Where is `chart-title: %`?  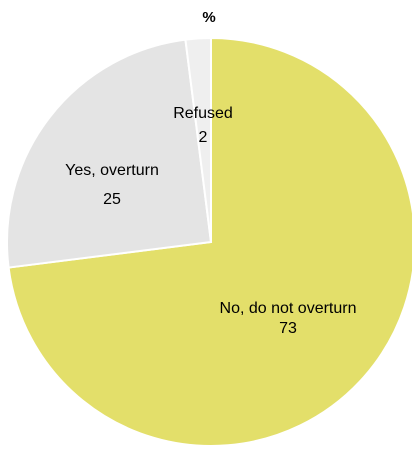
chart-title: % is located at coordinates (208, 17).